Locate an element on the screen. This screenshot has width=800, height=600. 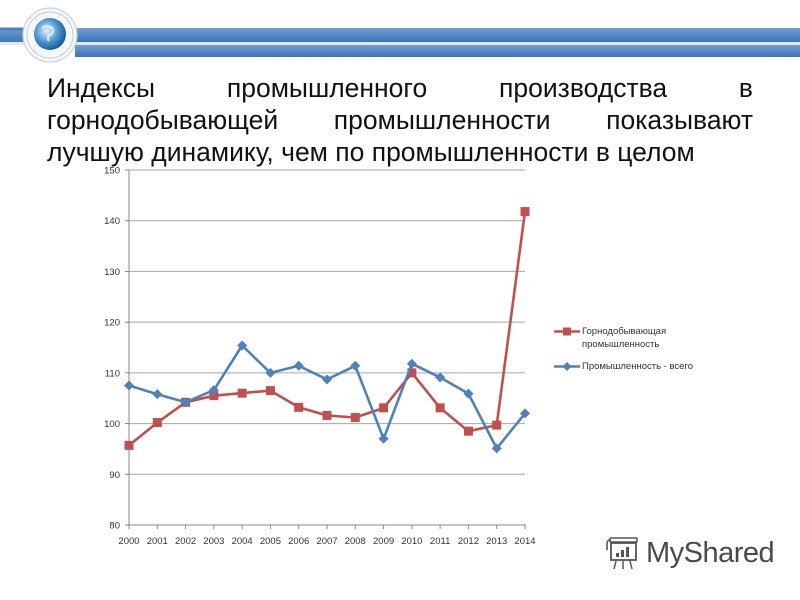
globe-icon is located at coordinates (50, 35).